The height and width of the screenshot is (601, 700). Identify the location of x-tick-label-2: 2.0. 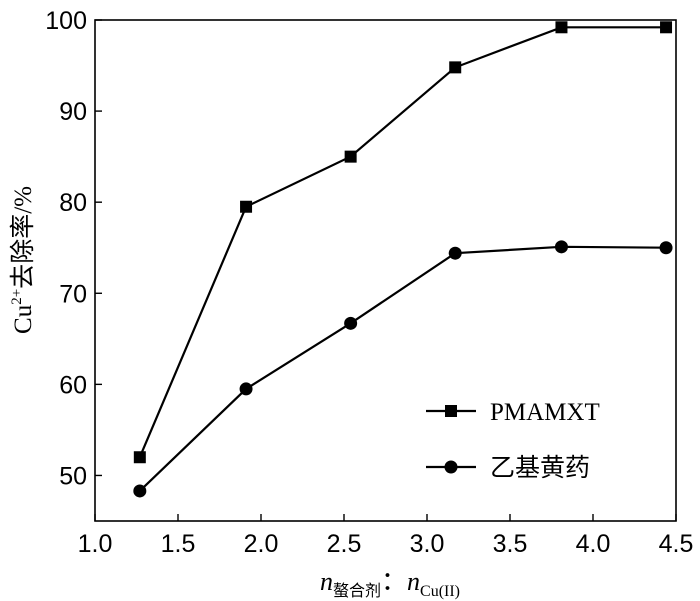
(261, 544).